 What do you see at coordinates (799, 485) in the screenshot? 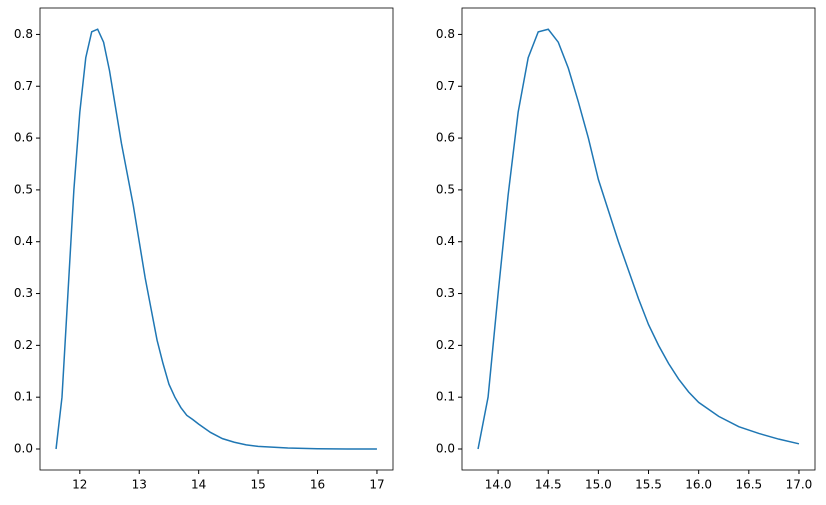
I see `x-tick-label: 17.0` at bounding box center [799, 485].